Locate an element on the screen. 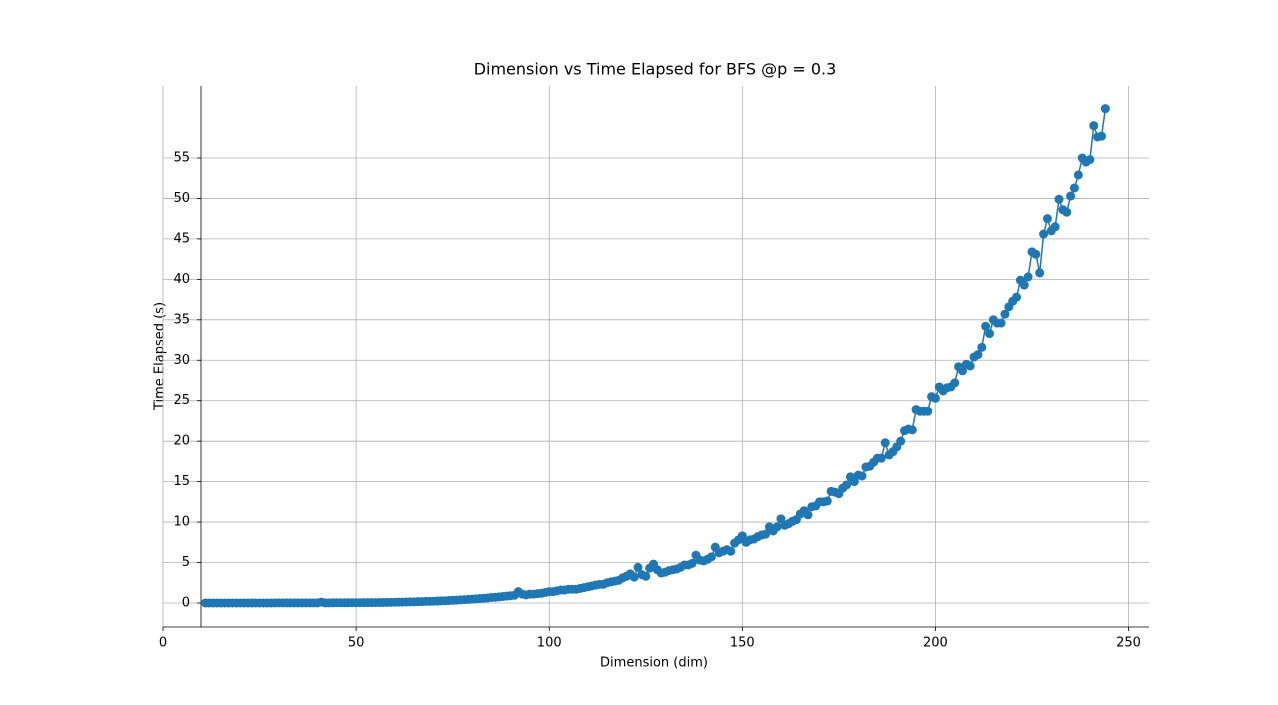 The height and width of the screenshot is (705, 1278). y-tick-label: 25 is located at coordinates (181, 400).